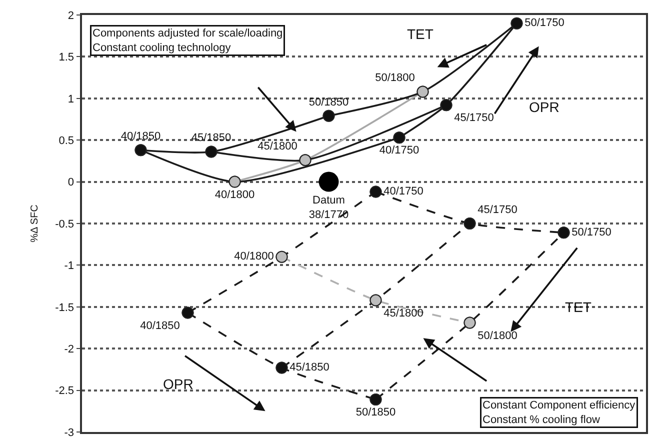 The image size is (655, 446). I want to click on y-tick-label: -2.5, so click(64, 391).